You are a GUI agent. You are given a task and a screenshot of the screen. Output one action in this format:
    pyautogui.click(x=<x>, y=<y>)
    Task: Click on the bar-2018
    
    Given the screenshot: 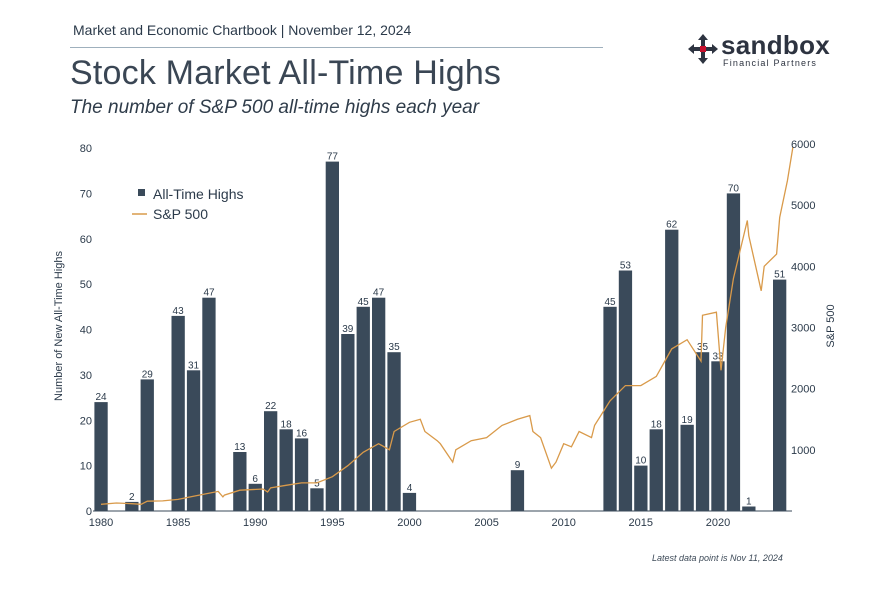 What is the action you would take?
    pyautogui.click(x=687, y=467)
    